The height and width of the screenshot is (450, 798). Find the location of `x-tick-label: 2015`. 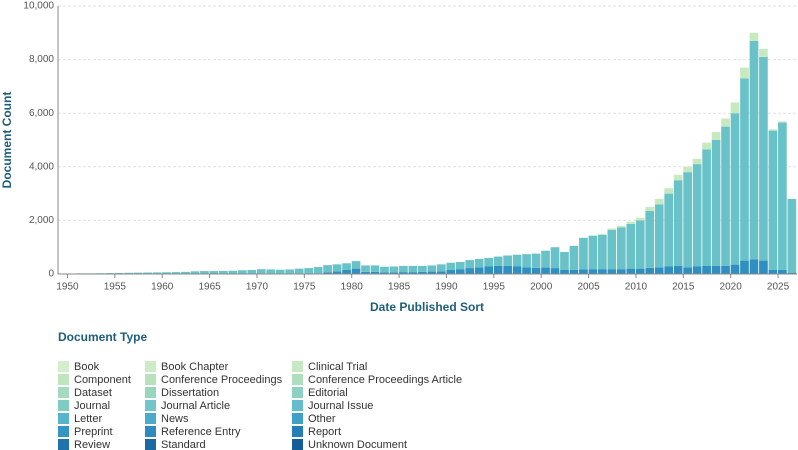

x-tick-label: 2015 is located at coordinates (683, 287).